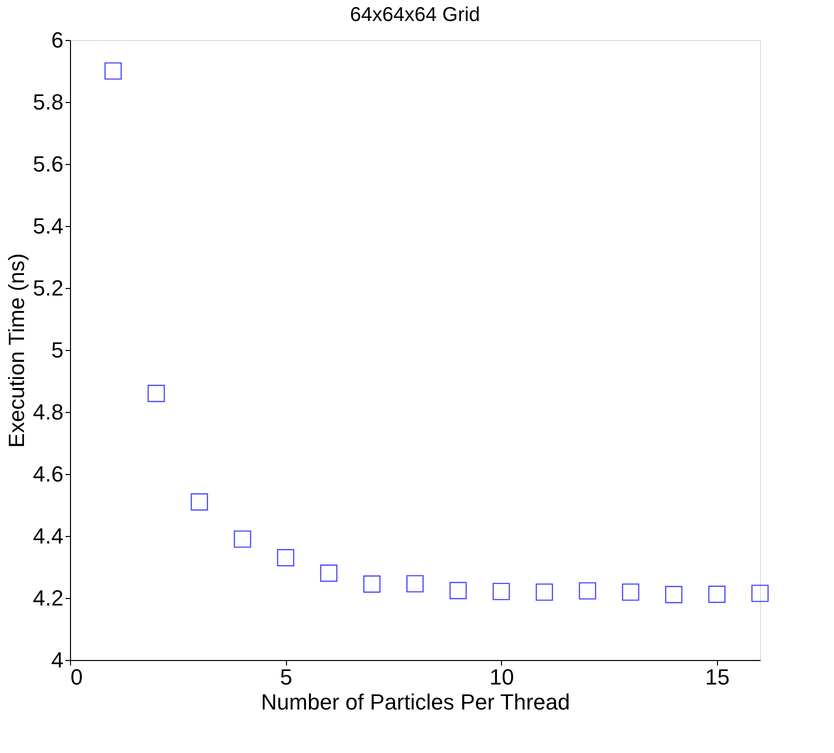  What do you see at coordinates (48, 536) in the screenshot?
I see `y-tick-label: 4.4` at bounding box center [48, 536].